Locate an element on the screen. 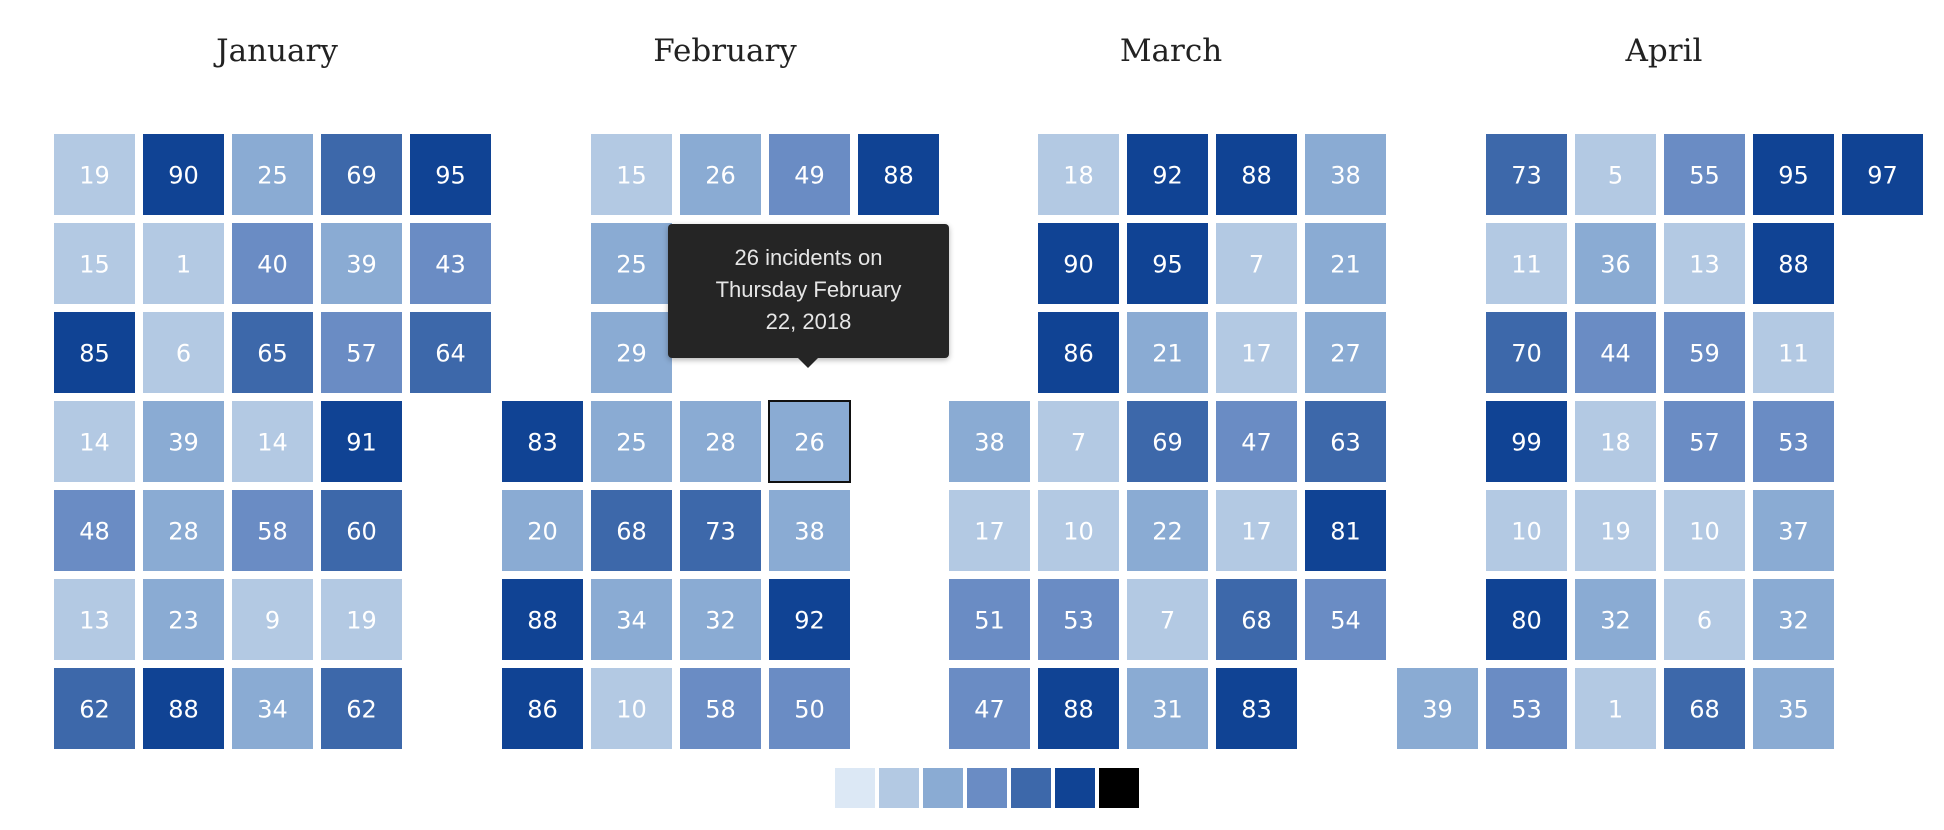 Image resolution: width=1944 pixels, height=830 pixels. day-cell-highlighted is located at coordinates (809, 441).